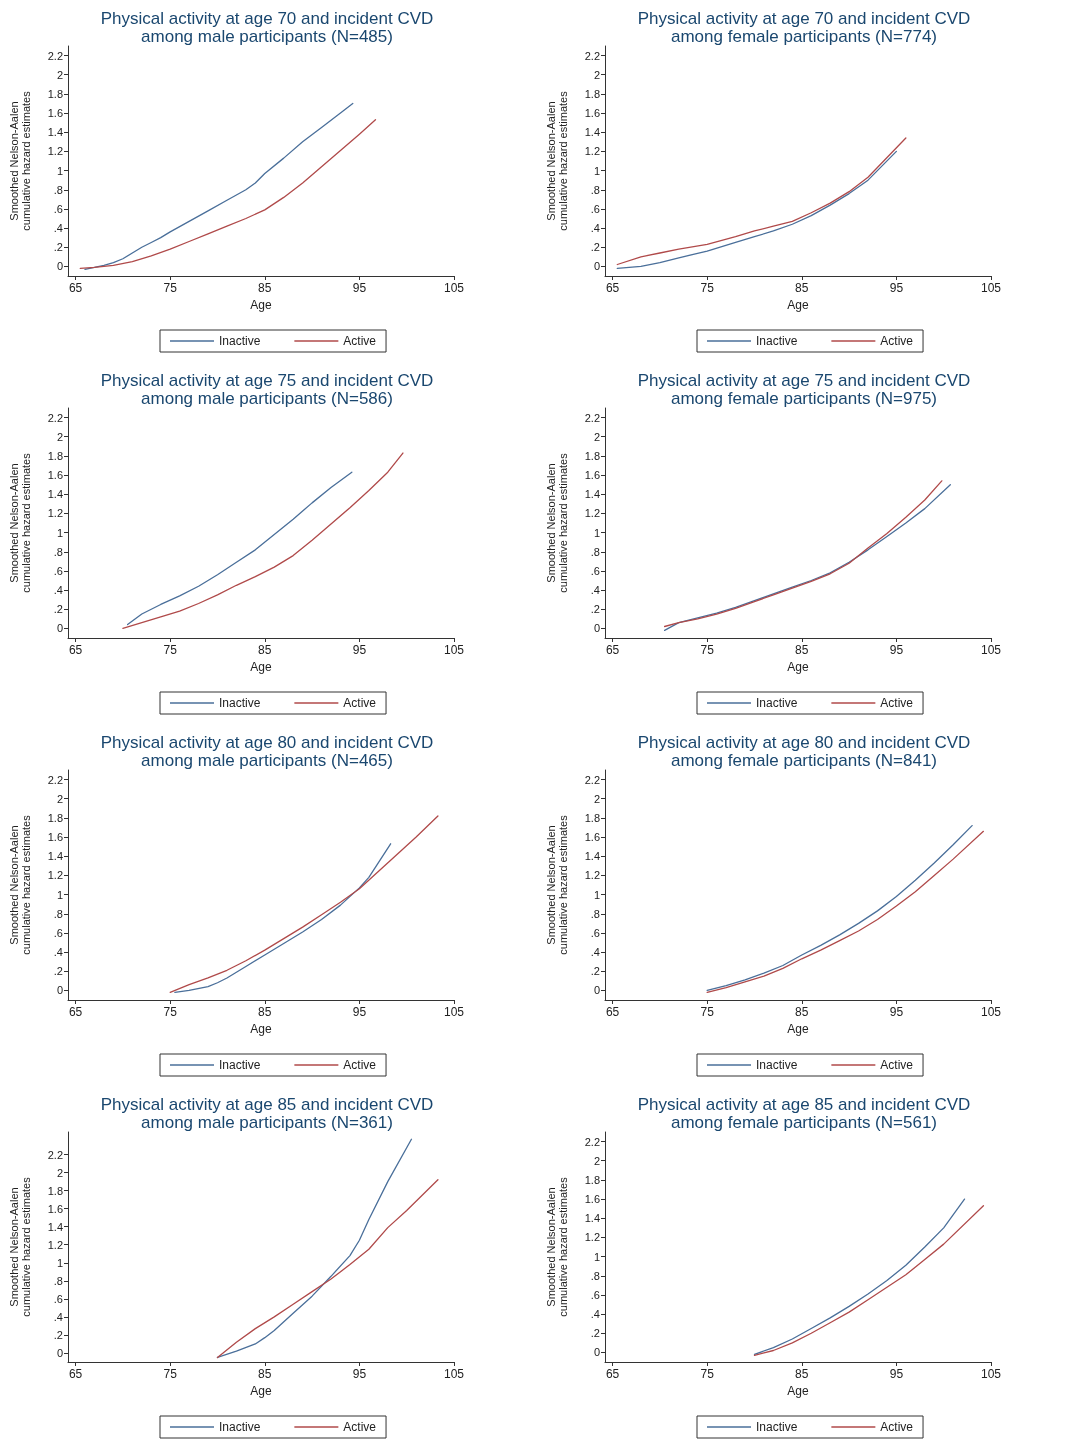  What do you see at coordinates (267, 27) in the screenshot?
I see `chart-title: Physical activity at age 70 and incident CVD among male participants (N=485)` at bounding box center [267, 27].